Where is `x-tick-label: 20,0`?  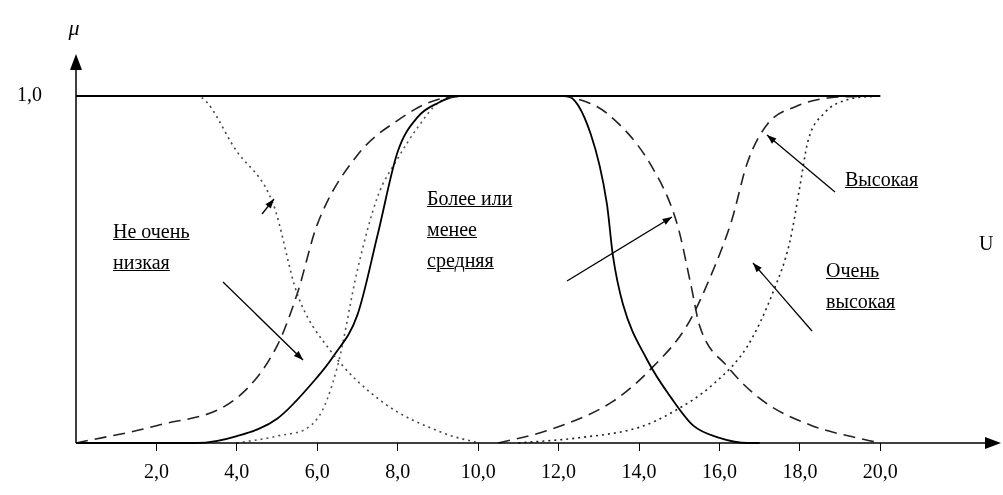
x-tick-label: 20,0 is located at coordinates (880, 471).